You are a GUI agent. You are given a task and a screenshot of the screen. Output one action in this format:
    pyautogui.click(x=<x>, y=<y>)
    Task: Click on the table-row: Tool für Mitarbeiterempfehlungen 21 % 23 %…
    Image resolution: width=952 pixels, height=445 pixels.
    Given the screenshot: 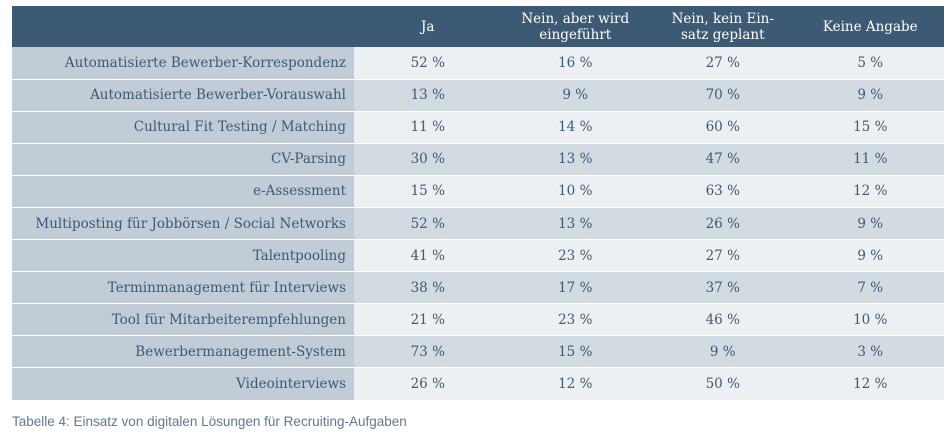 What is the action you would take?
    pyautogui.click(x=478, y=320)
    